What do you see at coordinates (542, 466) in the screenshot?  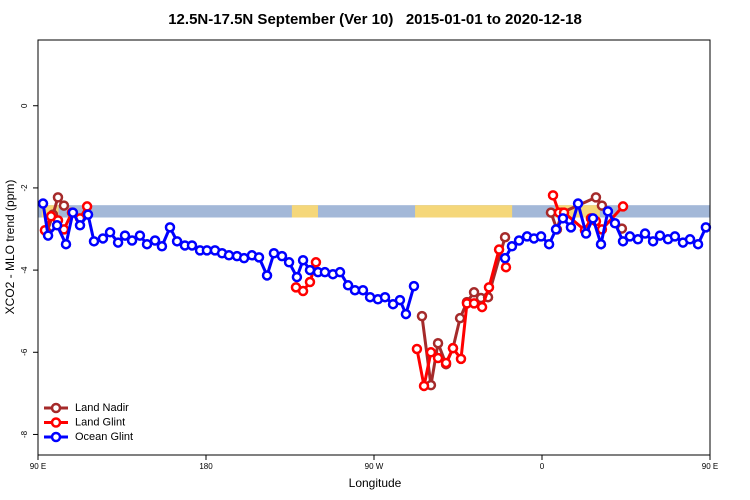 I see `x-tick-label: 0` at bounding box center [542, 466].